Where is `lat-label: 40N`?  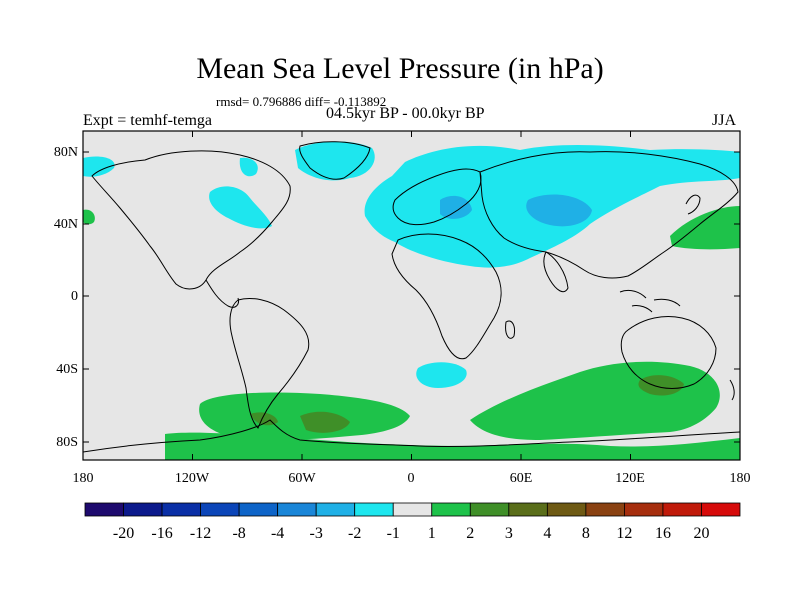
lat-label: 40N is located at coordinates (66, 224).